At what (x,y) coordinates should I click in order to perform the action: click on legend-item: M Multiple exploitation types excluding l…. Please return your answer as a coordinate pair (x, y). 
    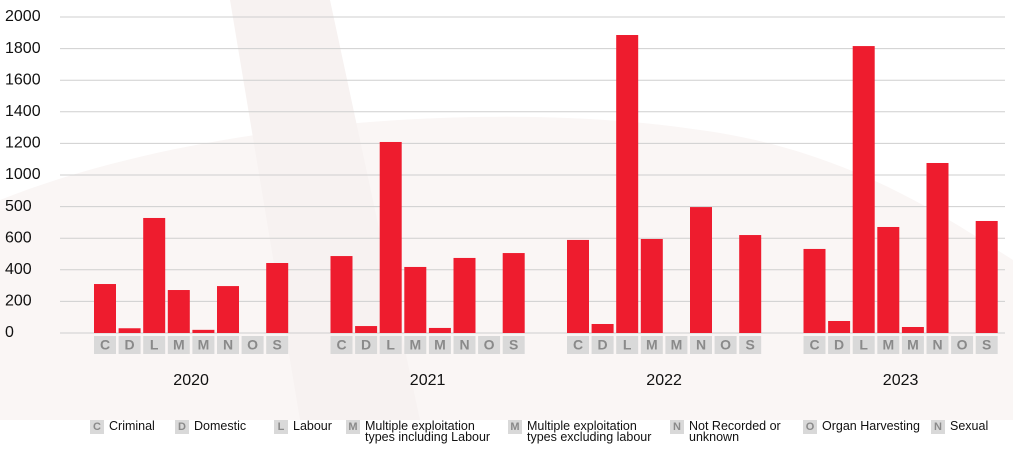
    Looking at the image, I should click on (583, 431).